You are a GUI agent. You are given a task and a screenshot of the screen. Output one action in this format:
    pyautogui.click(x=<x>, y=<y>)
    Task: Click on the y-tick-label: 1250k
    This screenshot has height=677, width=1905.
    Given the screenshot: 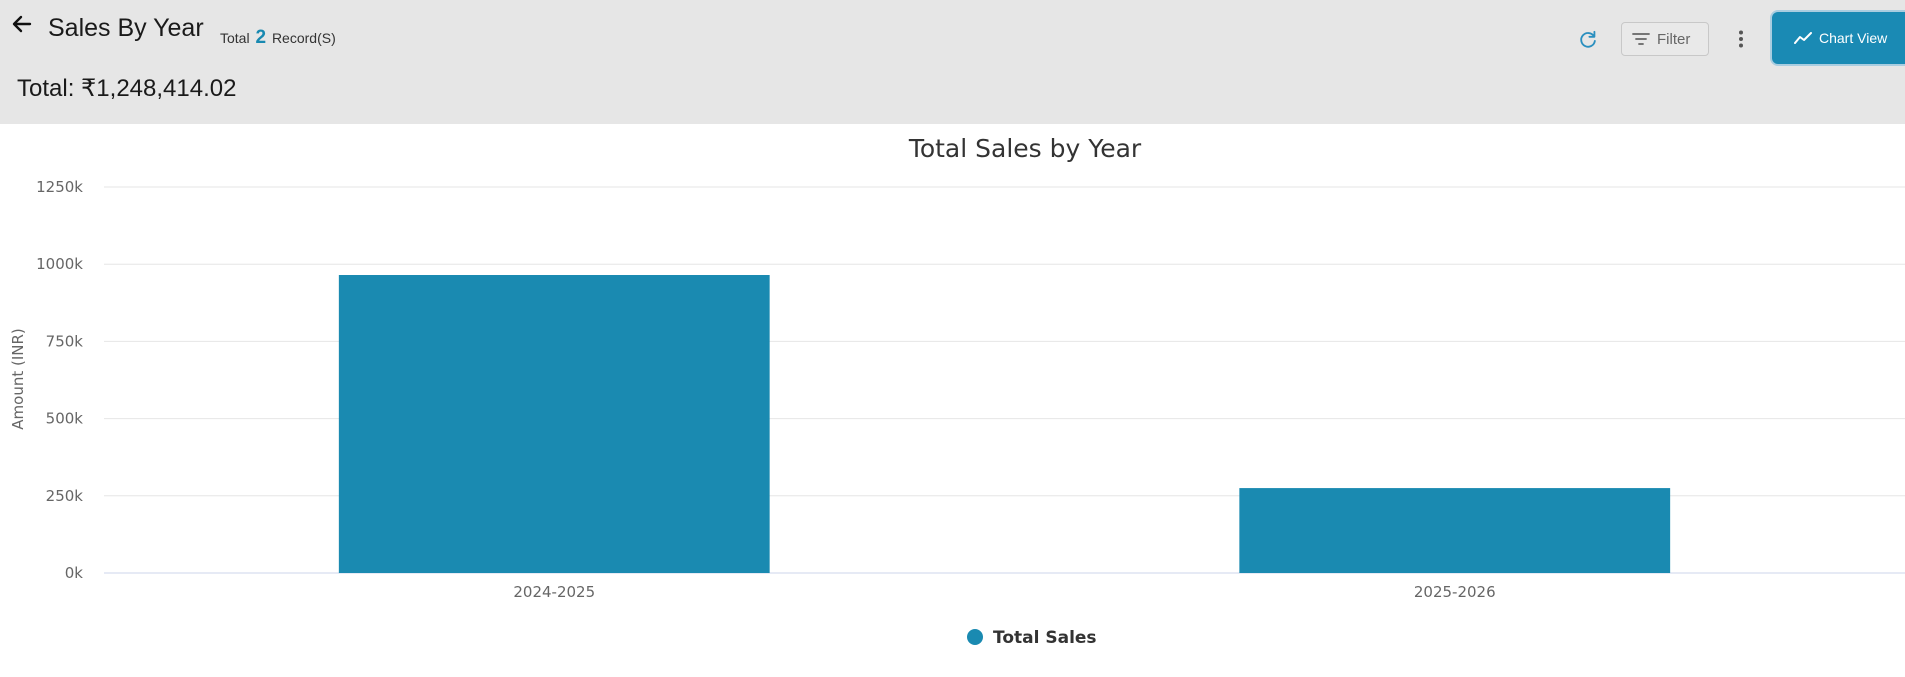 What is the action you would take?
    pyautogui.click(x=59, y=187)
    